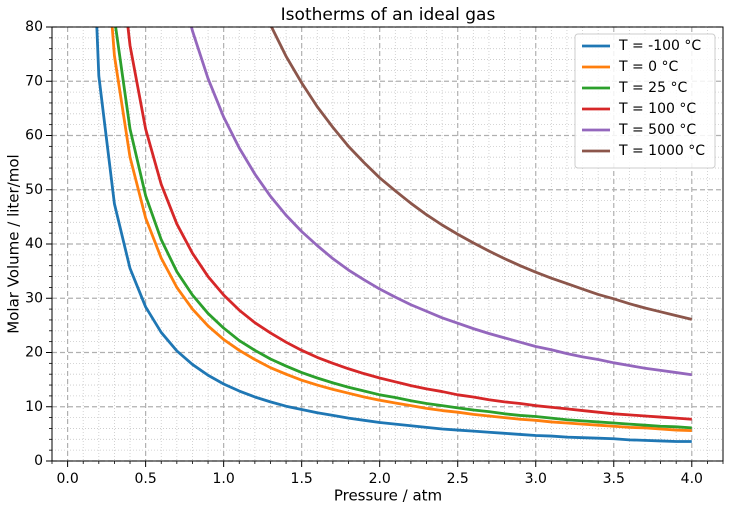  I want to click on legend-label: T = -100 °C, so click(659, 46).